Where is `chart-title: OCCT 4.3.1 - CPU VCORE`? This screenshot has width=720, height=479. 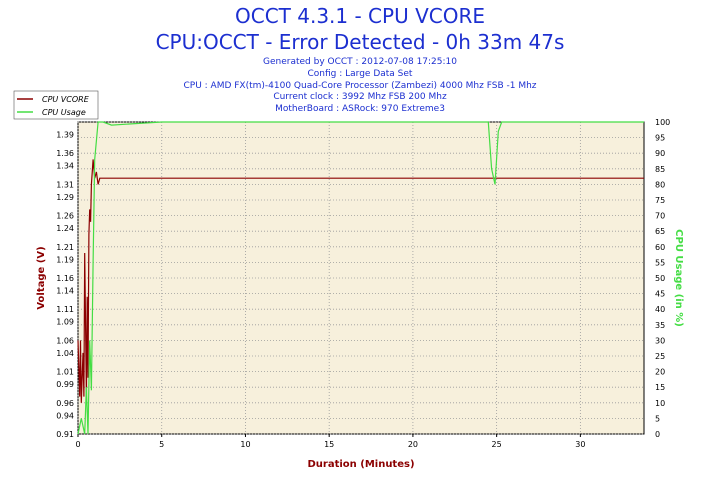
chart-title: OCCT 4.3.1 - CPU VCORE is located at coordinates (359, 16).